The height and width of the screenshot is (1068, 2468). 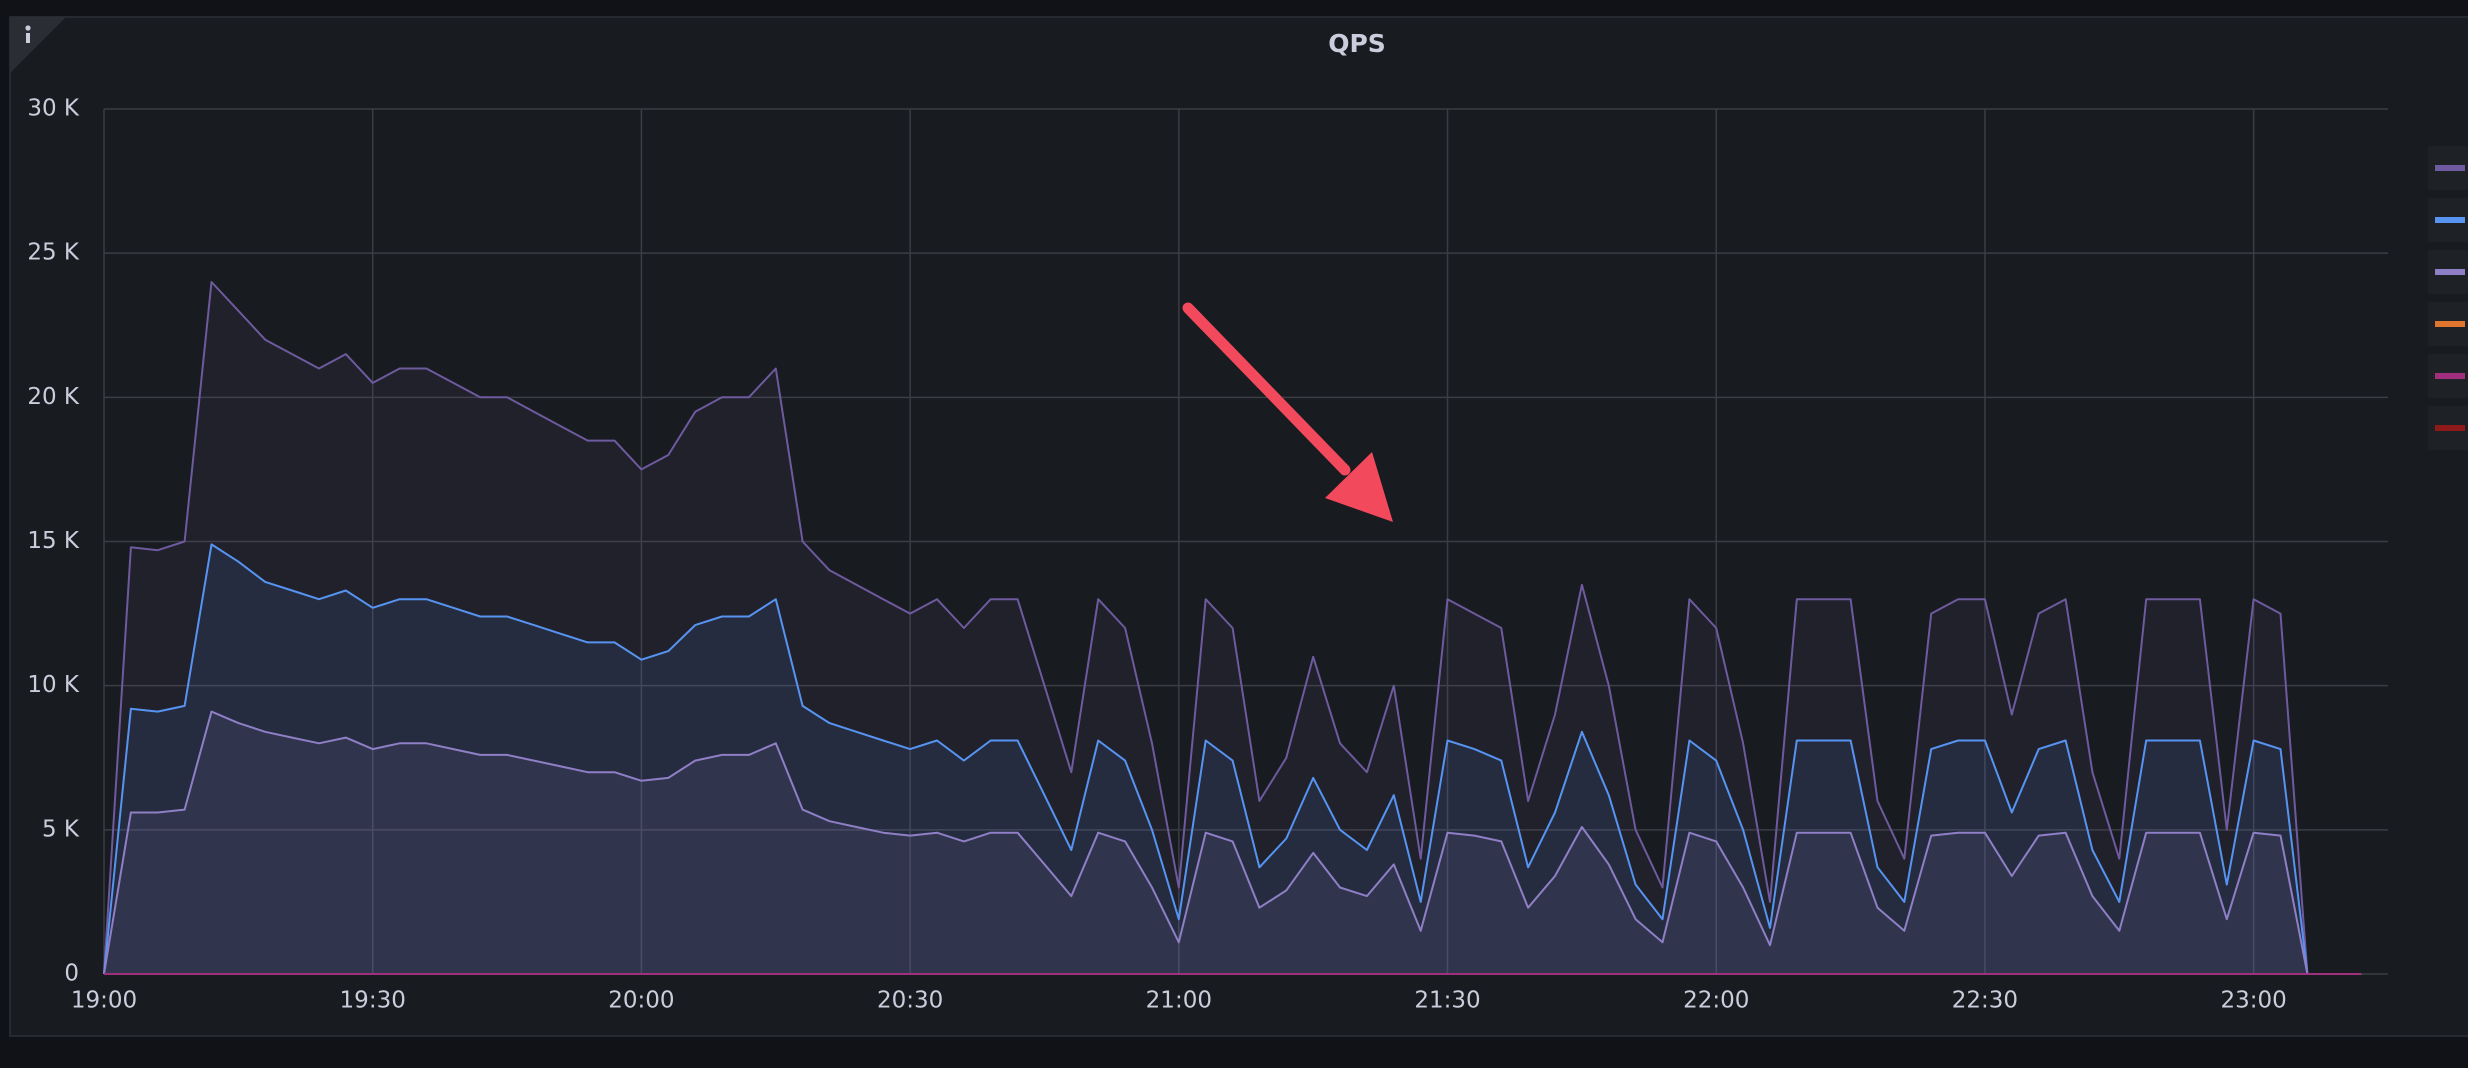 What do you see at coordinates (641, 1001) in the screenshot?
I see `x-tick-label: 20:00` at bounding box center [641, 1001].